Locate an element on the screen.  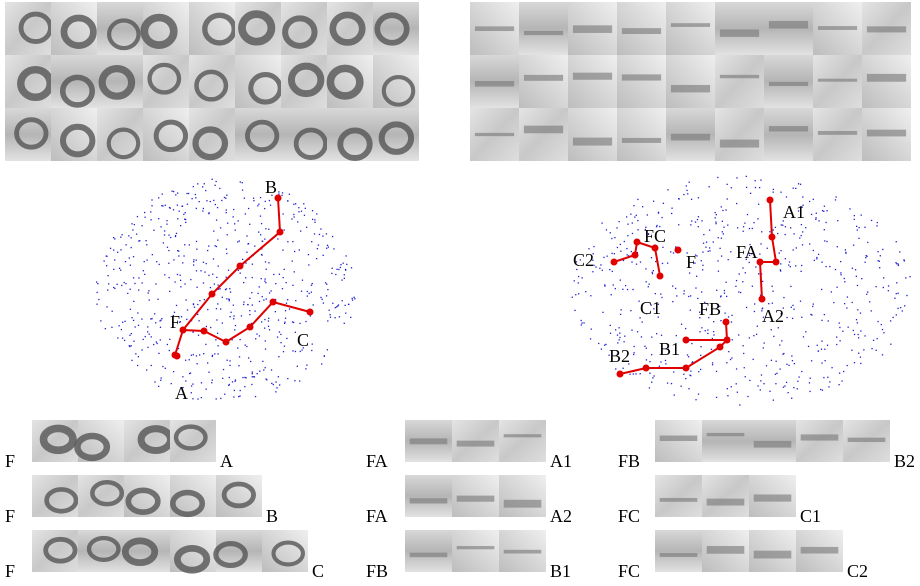
point-label: B is located at coordinates (271, 187).